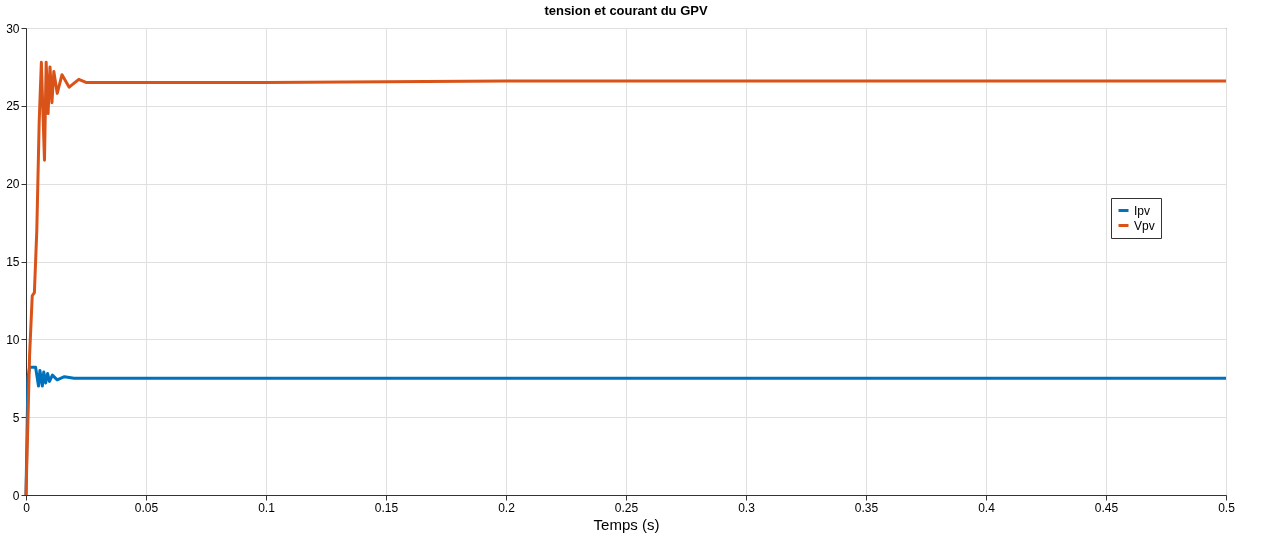  Describe the element at coordinates (626, 10) in the screenshot. I see `chart-title: tension et courant du GPV` at that location.